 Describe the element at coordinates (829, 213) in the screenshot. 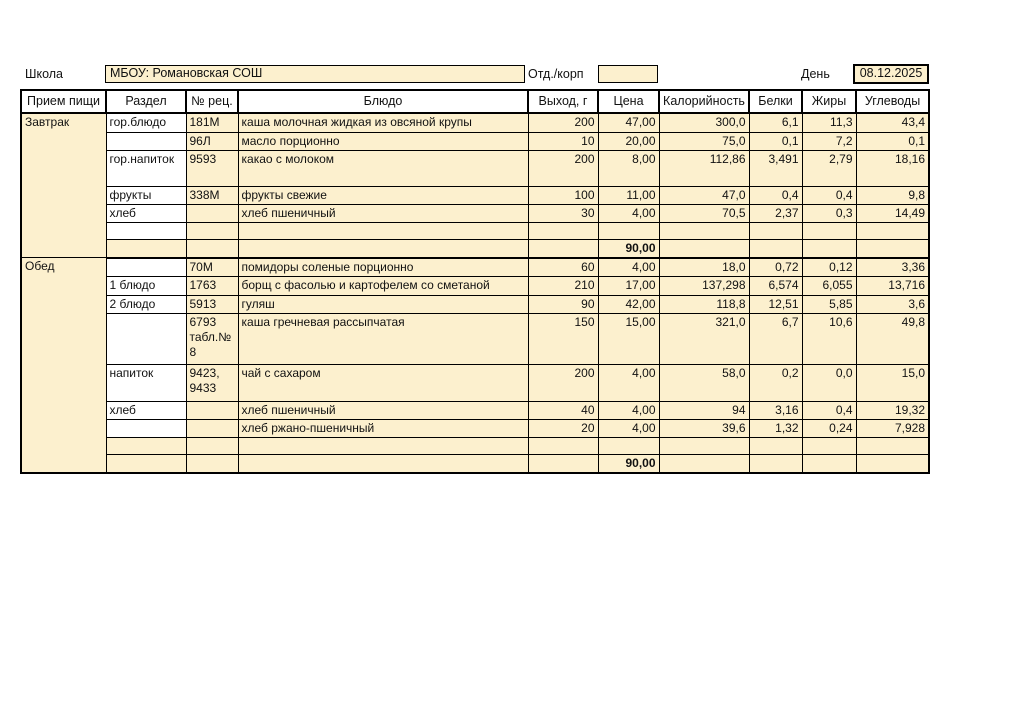

I see `cell-fat: 0,3` at that location.